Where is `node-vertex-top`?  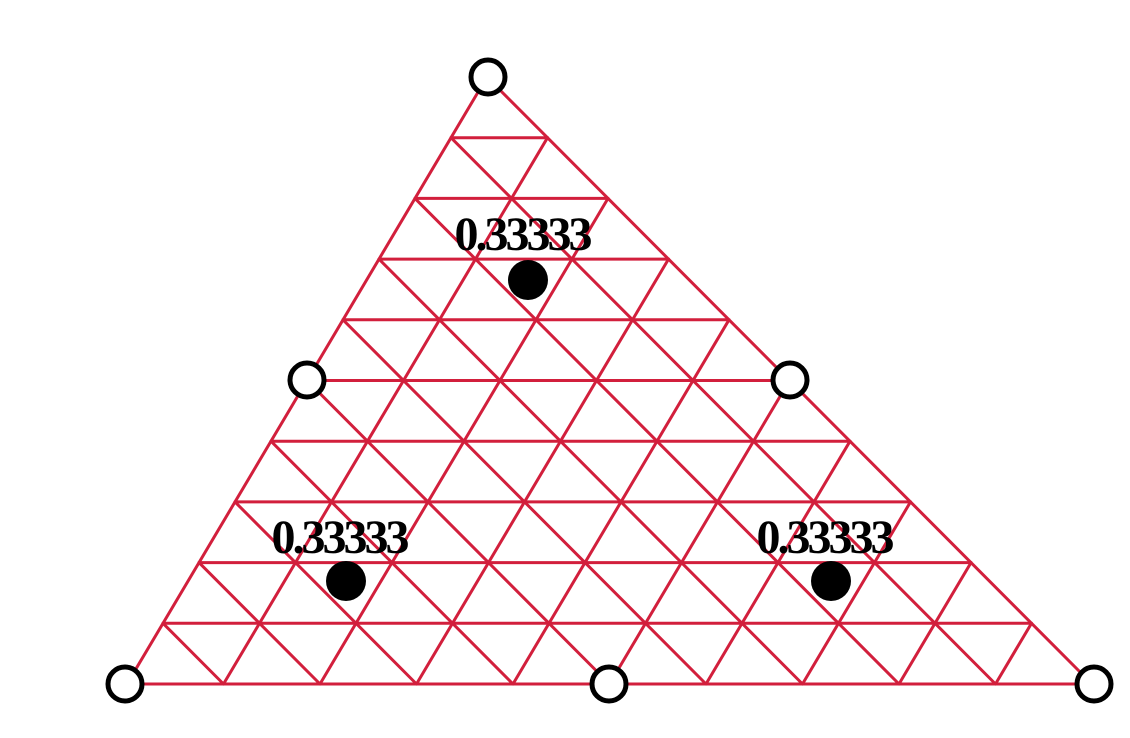 node-vertex-top is located at coordinates (488, 77).